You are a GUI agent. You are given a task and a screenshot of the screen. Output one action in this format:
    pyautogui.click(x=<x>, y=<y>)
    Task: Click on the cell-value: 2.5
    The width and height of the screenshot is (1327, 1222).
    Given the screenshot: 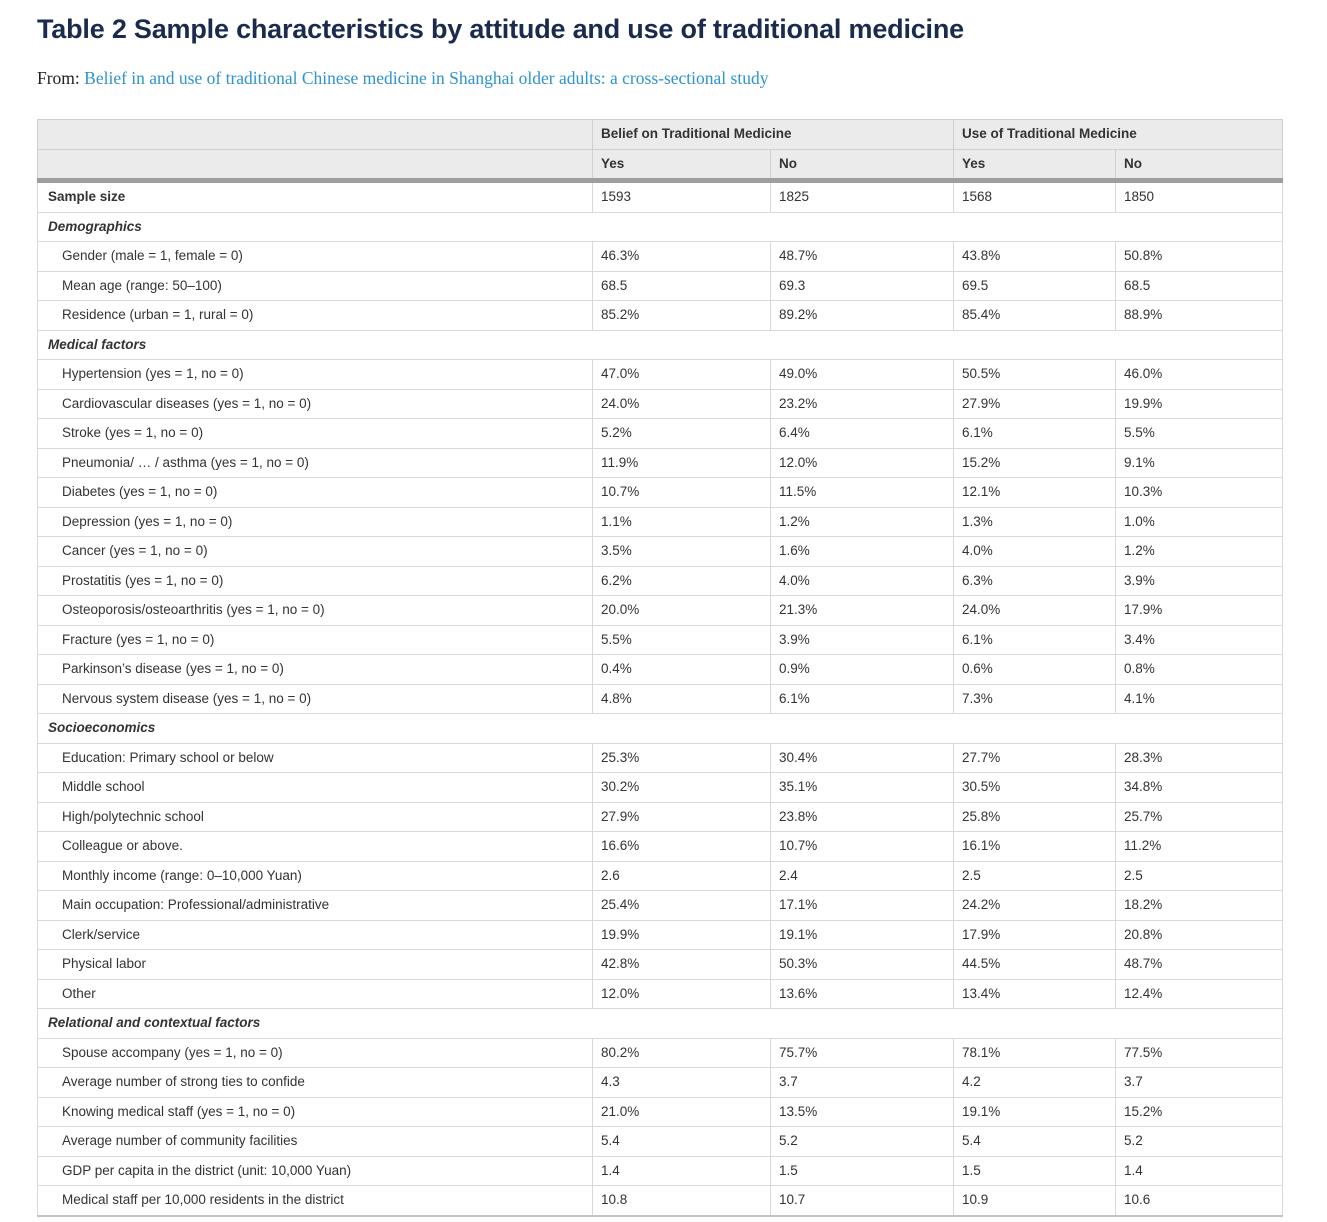 What is the action you would take?
    pyautogui.click(x=1034, y=876)
    